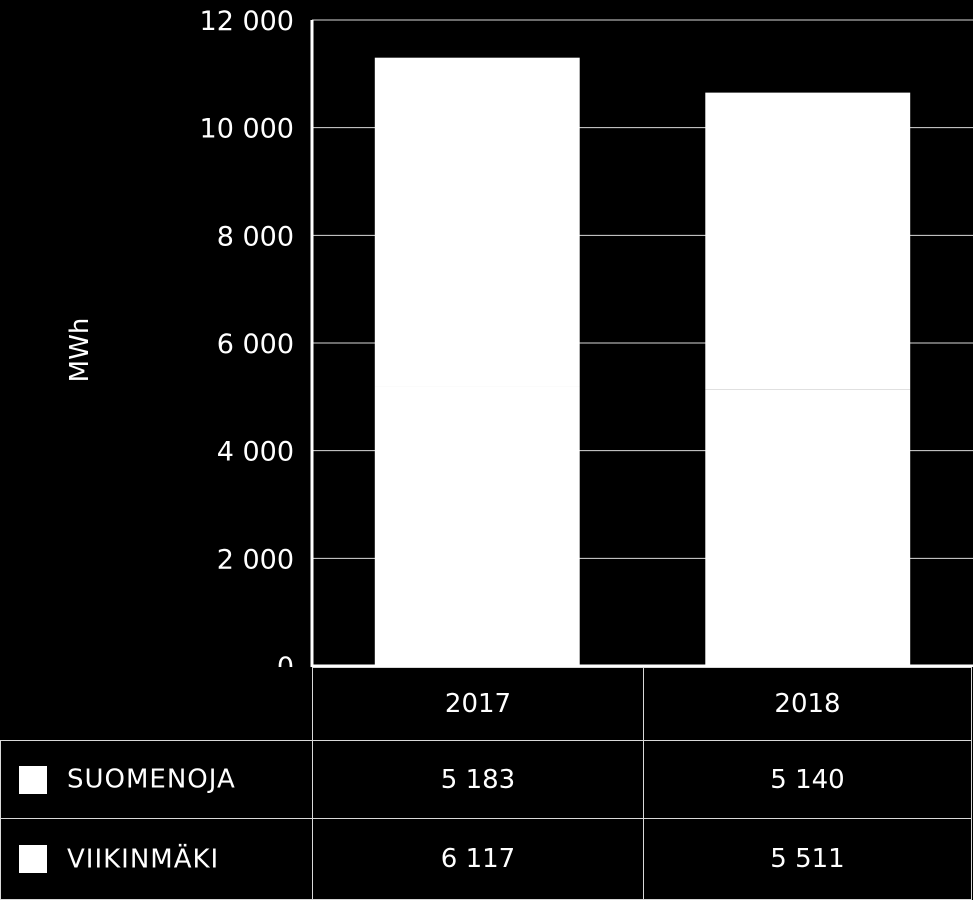  What do you see at coordinates (807, 859) in the screenshot?
I see `data-cell: 5 511` at bounding box center [807, 859].